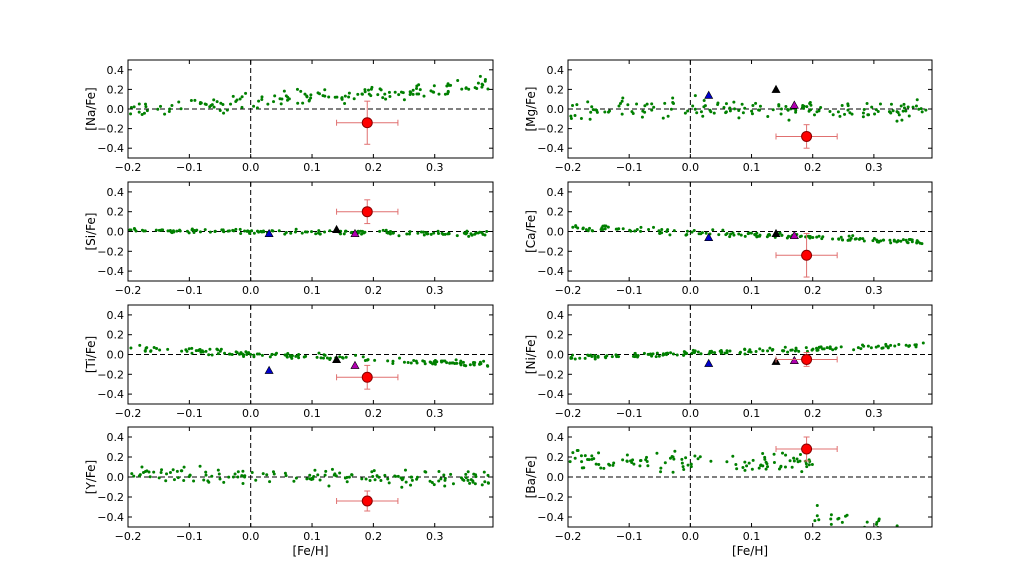 The width and height of the screenshot is (1035, 586). Describe the element at coordinates (776, 232) in the screenshot. I see `triangle-black` at that location.